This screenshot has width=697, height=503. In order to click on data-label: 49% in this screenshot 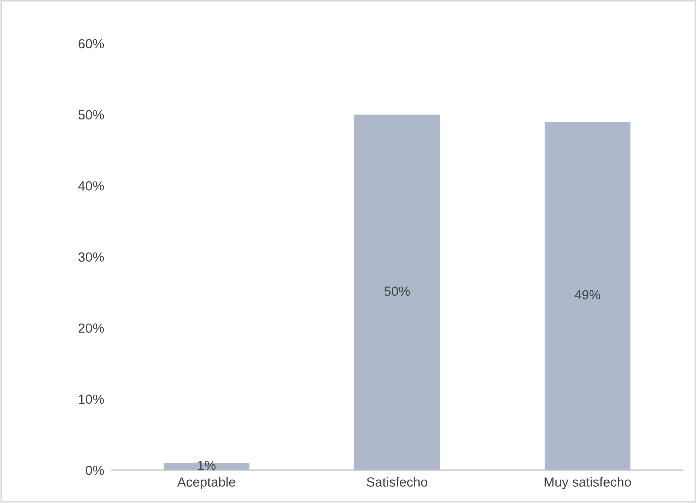, I will do `click(587, 295)`.